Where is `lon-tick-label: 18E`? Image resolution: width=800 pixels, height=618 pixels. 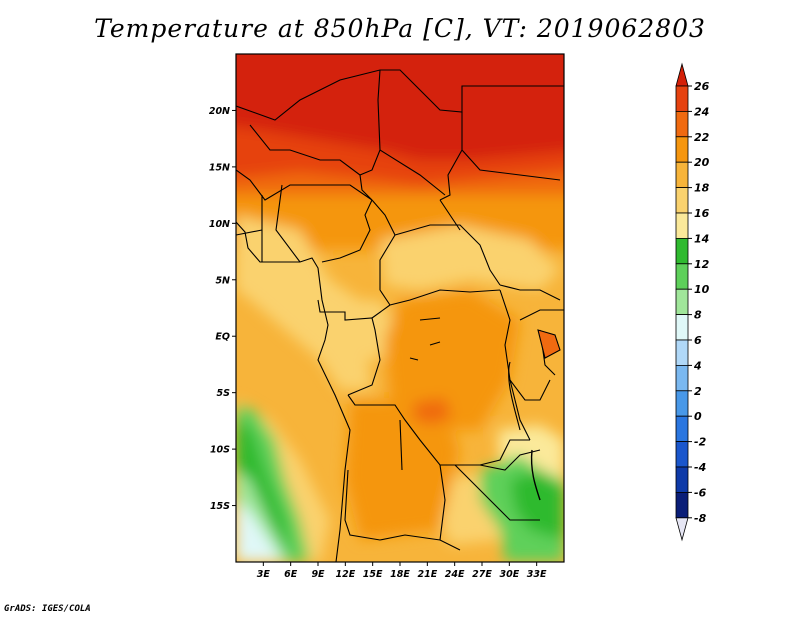 lon-tick-label: 18E is located at coordinates (400, 574).